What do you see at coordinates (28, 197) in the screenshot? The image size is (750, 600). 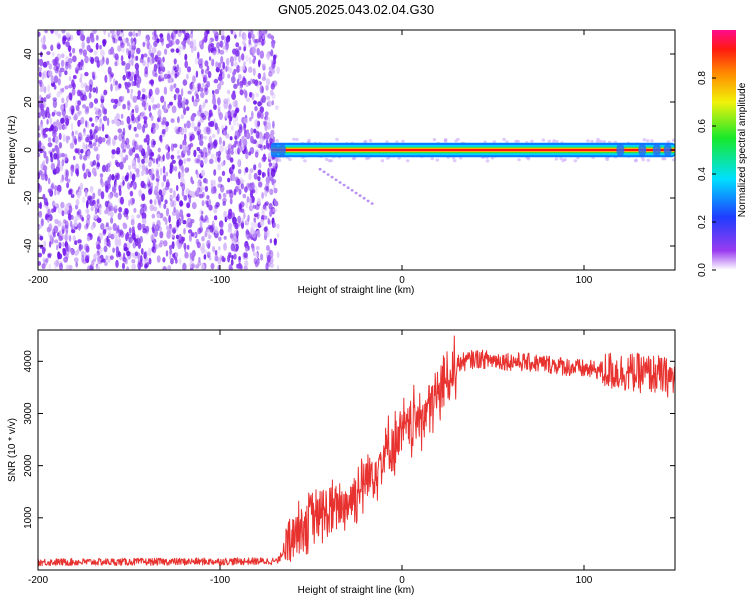 I see `y-tick-label: -20` at bounding box center [28, 197].